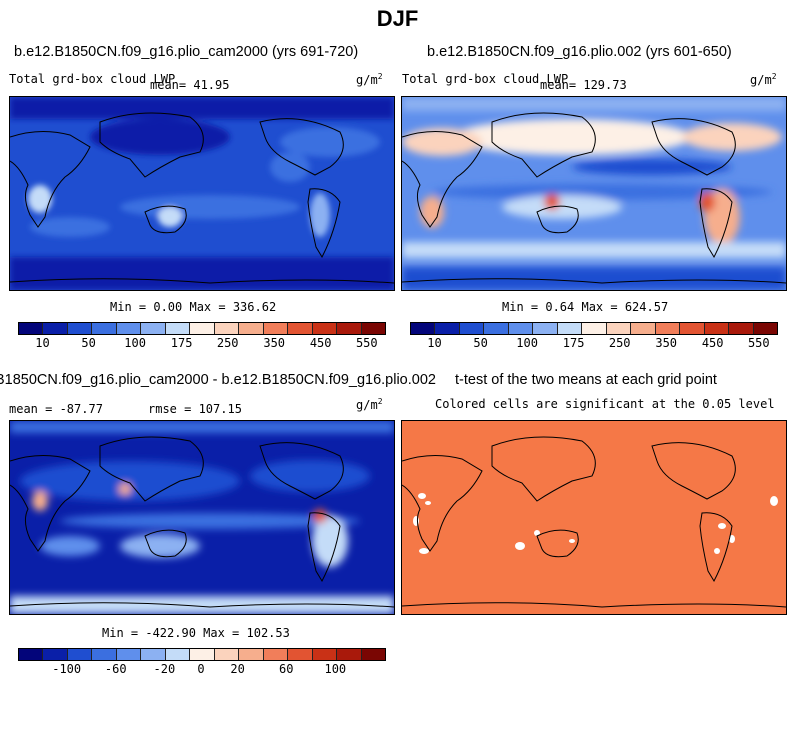  What do you see at coordinates (593, 343) in the screenshot?
I see `panel2-colorbar-ticks: 10 50 100 175 250 350 450 550` at bounding box center [593, 343].